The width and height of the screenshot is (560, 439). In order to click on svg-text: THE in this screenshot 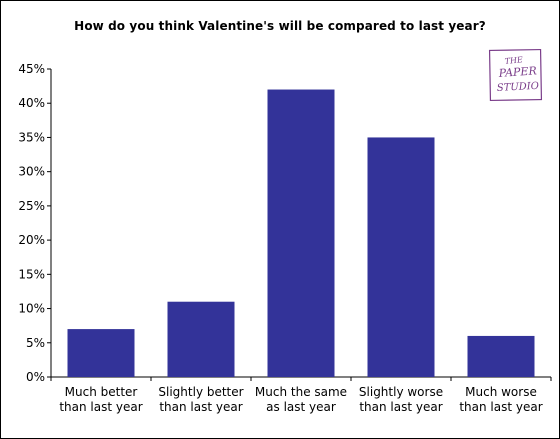, I will do `click(513, 60)`.